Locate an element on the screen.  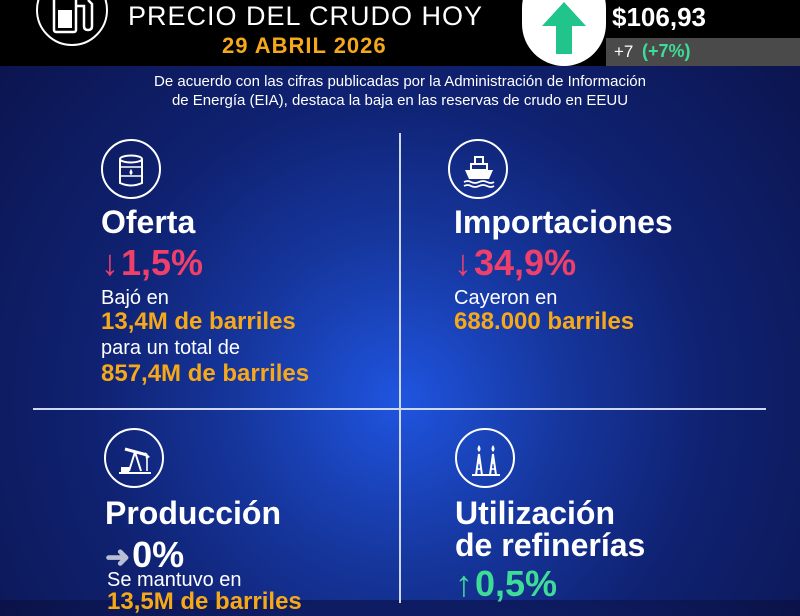
price-change-box: +7 (+7%) is located at coordinates (703, 52).